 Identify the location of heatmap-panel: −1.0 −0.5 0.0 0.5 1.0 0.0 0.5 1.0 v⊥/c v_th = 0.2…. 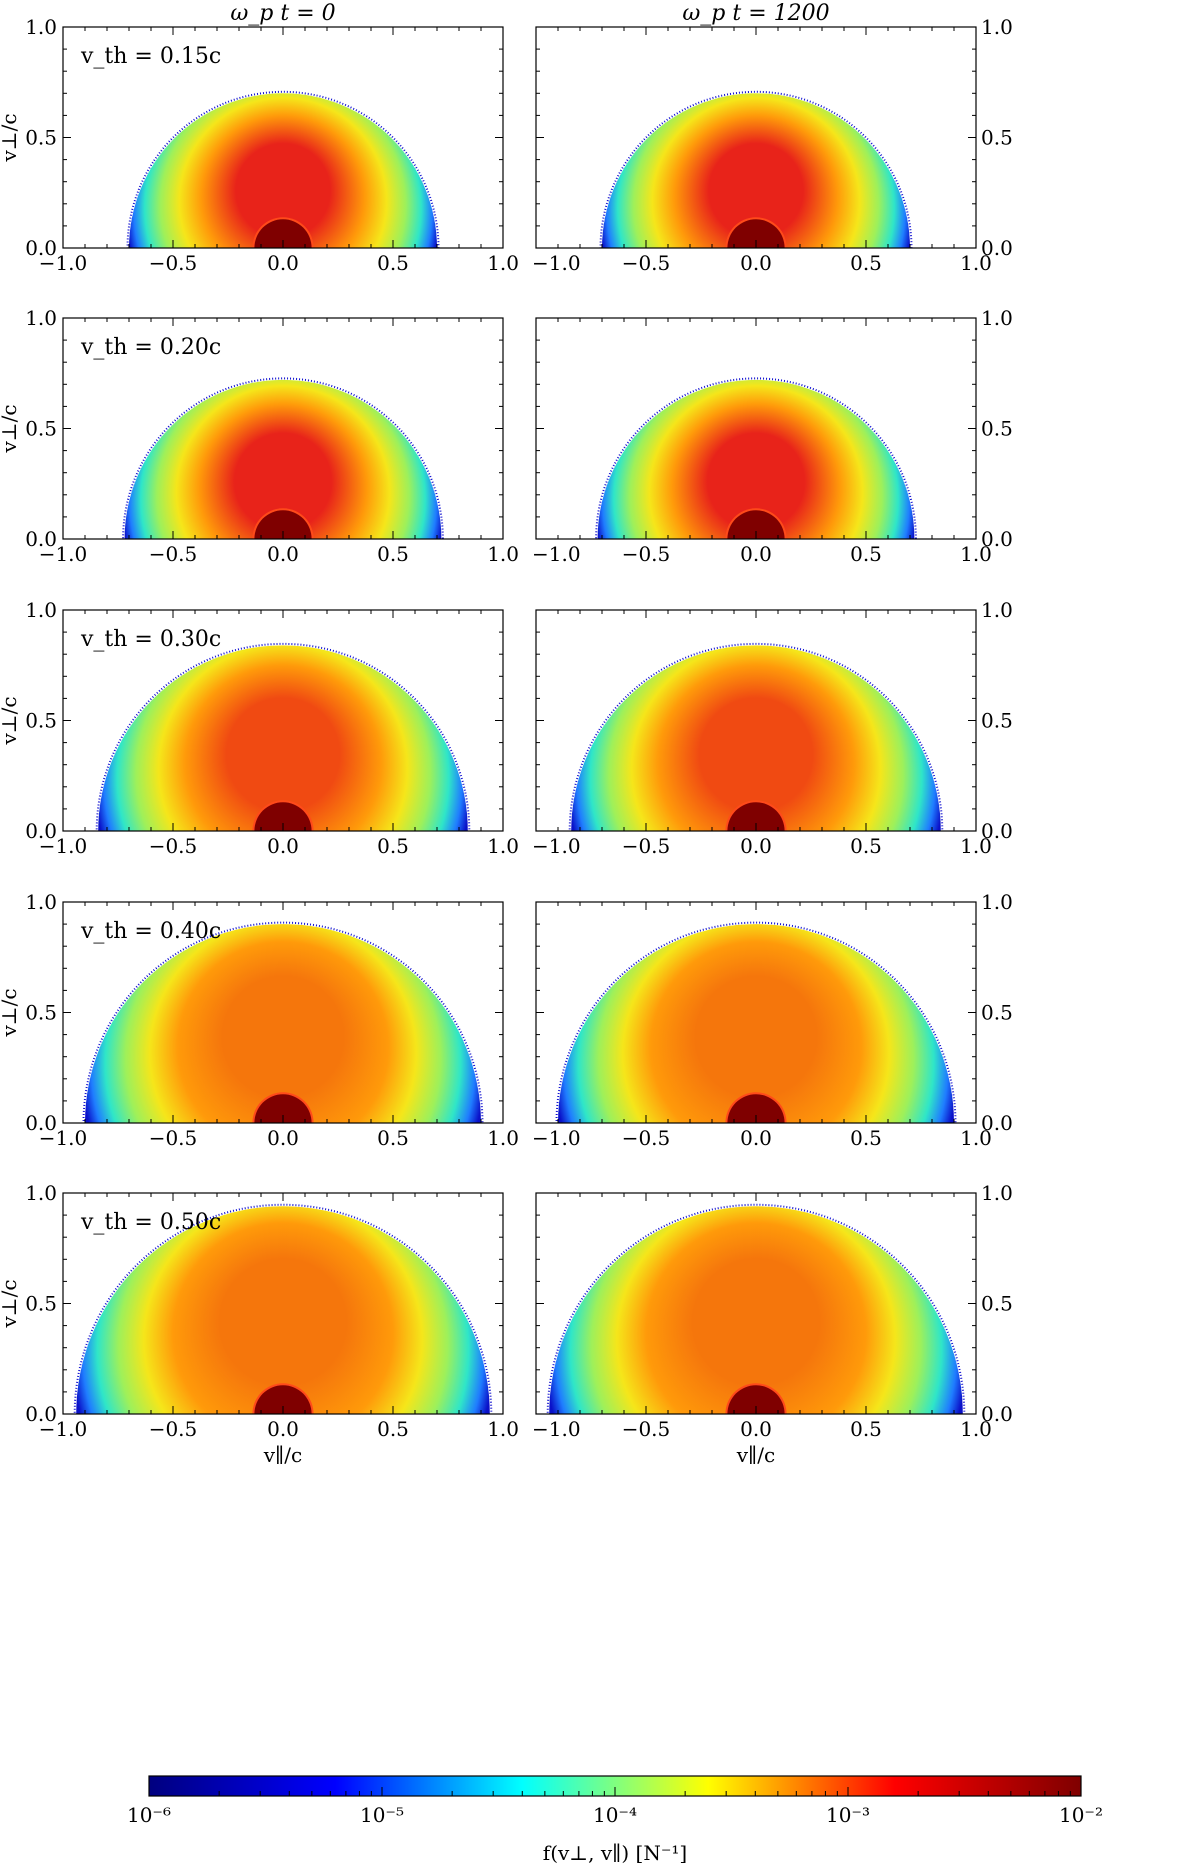
(259, 436).